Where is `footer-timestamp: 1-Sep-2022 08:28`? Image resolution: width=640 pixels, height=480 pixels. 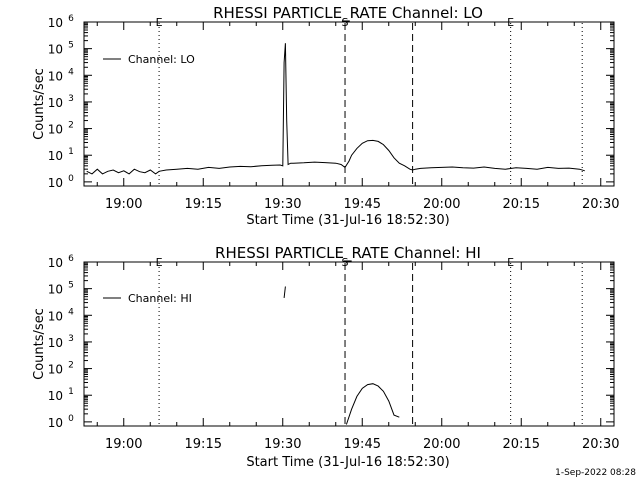 footer-timestamp: 1-Sep-2022 08:28 is located at coordinates (595, 473).